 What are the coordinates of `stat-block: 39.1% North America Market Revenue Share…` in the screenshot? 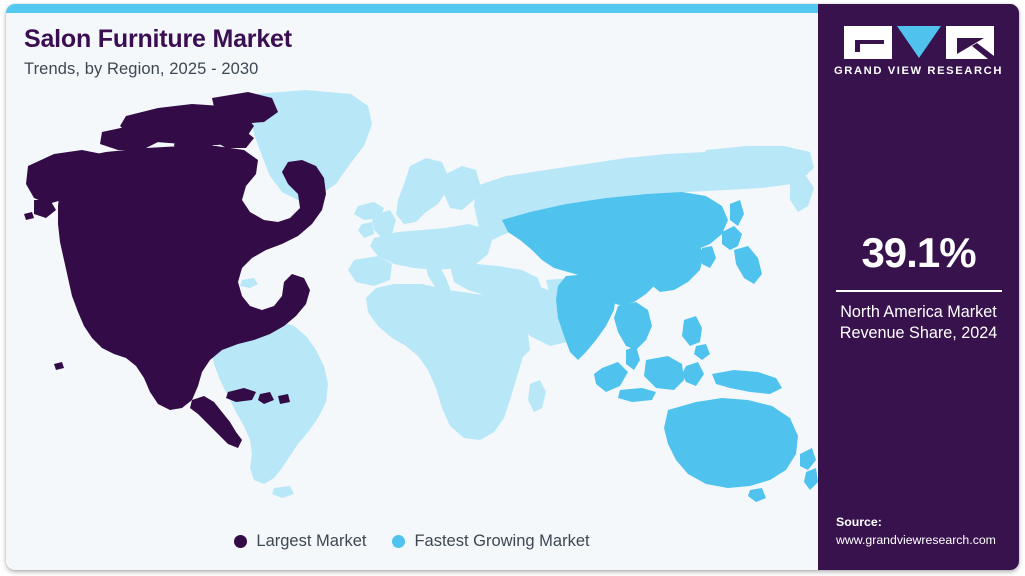 It's located at (918, 288).